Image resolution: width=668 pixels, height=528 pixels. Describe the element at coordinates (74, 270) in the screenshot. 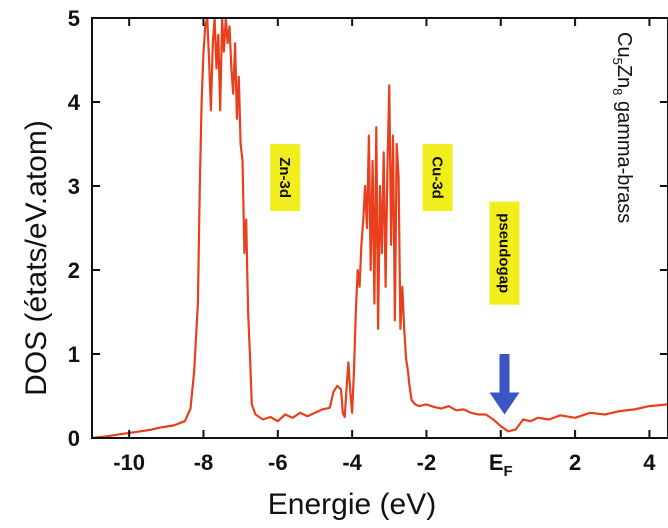

I see `y-tick-label: 2` at that location.